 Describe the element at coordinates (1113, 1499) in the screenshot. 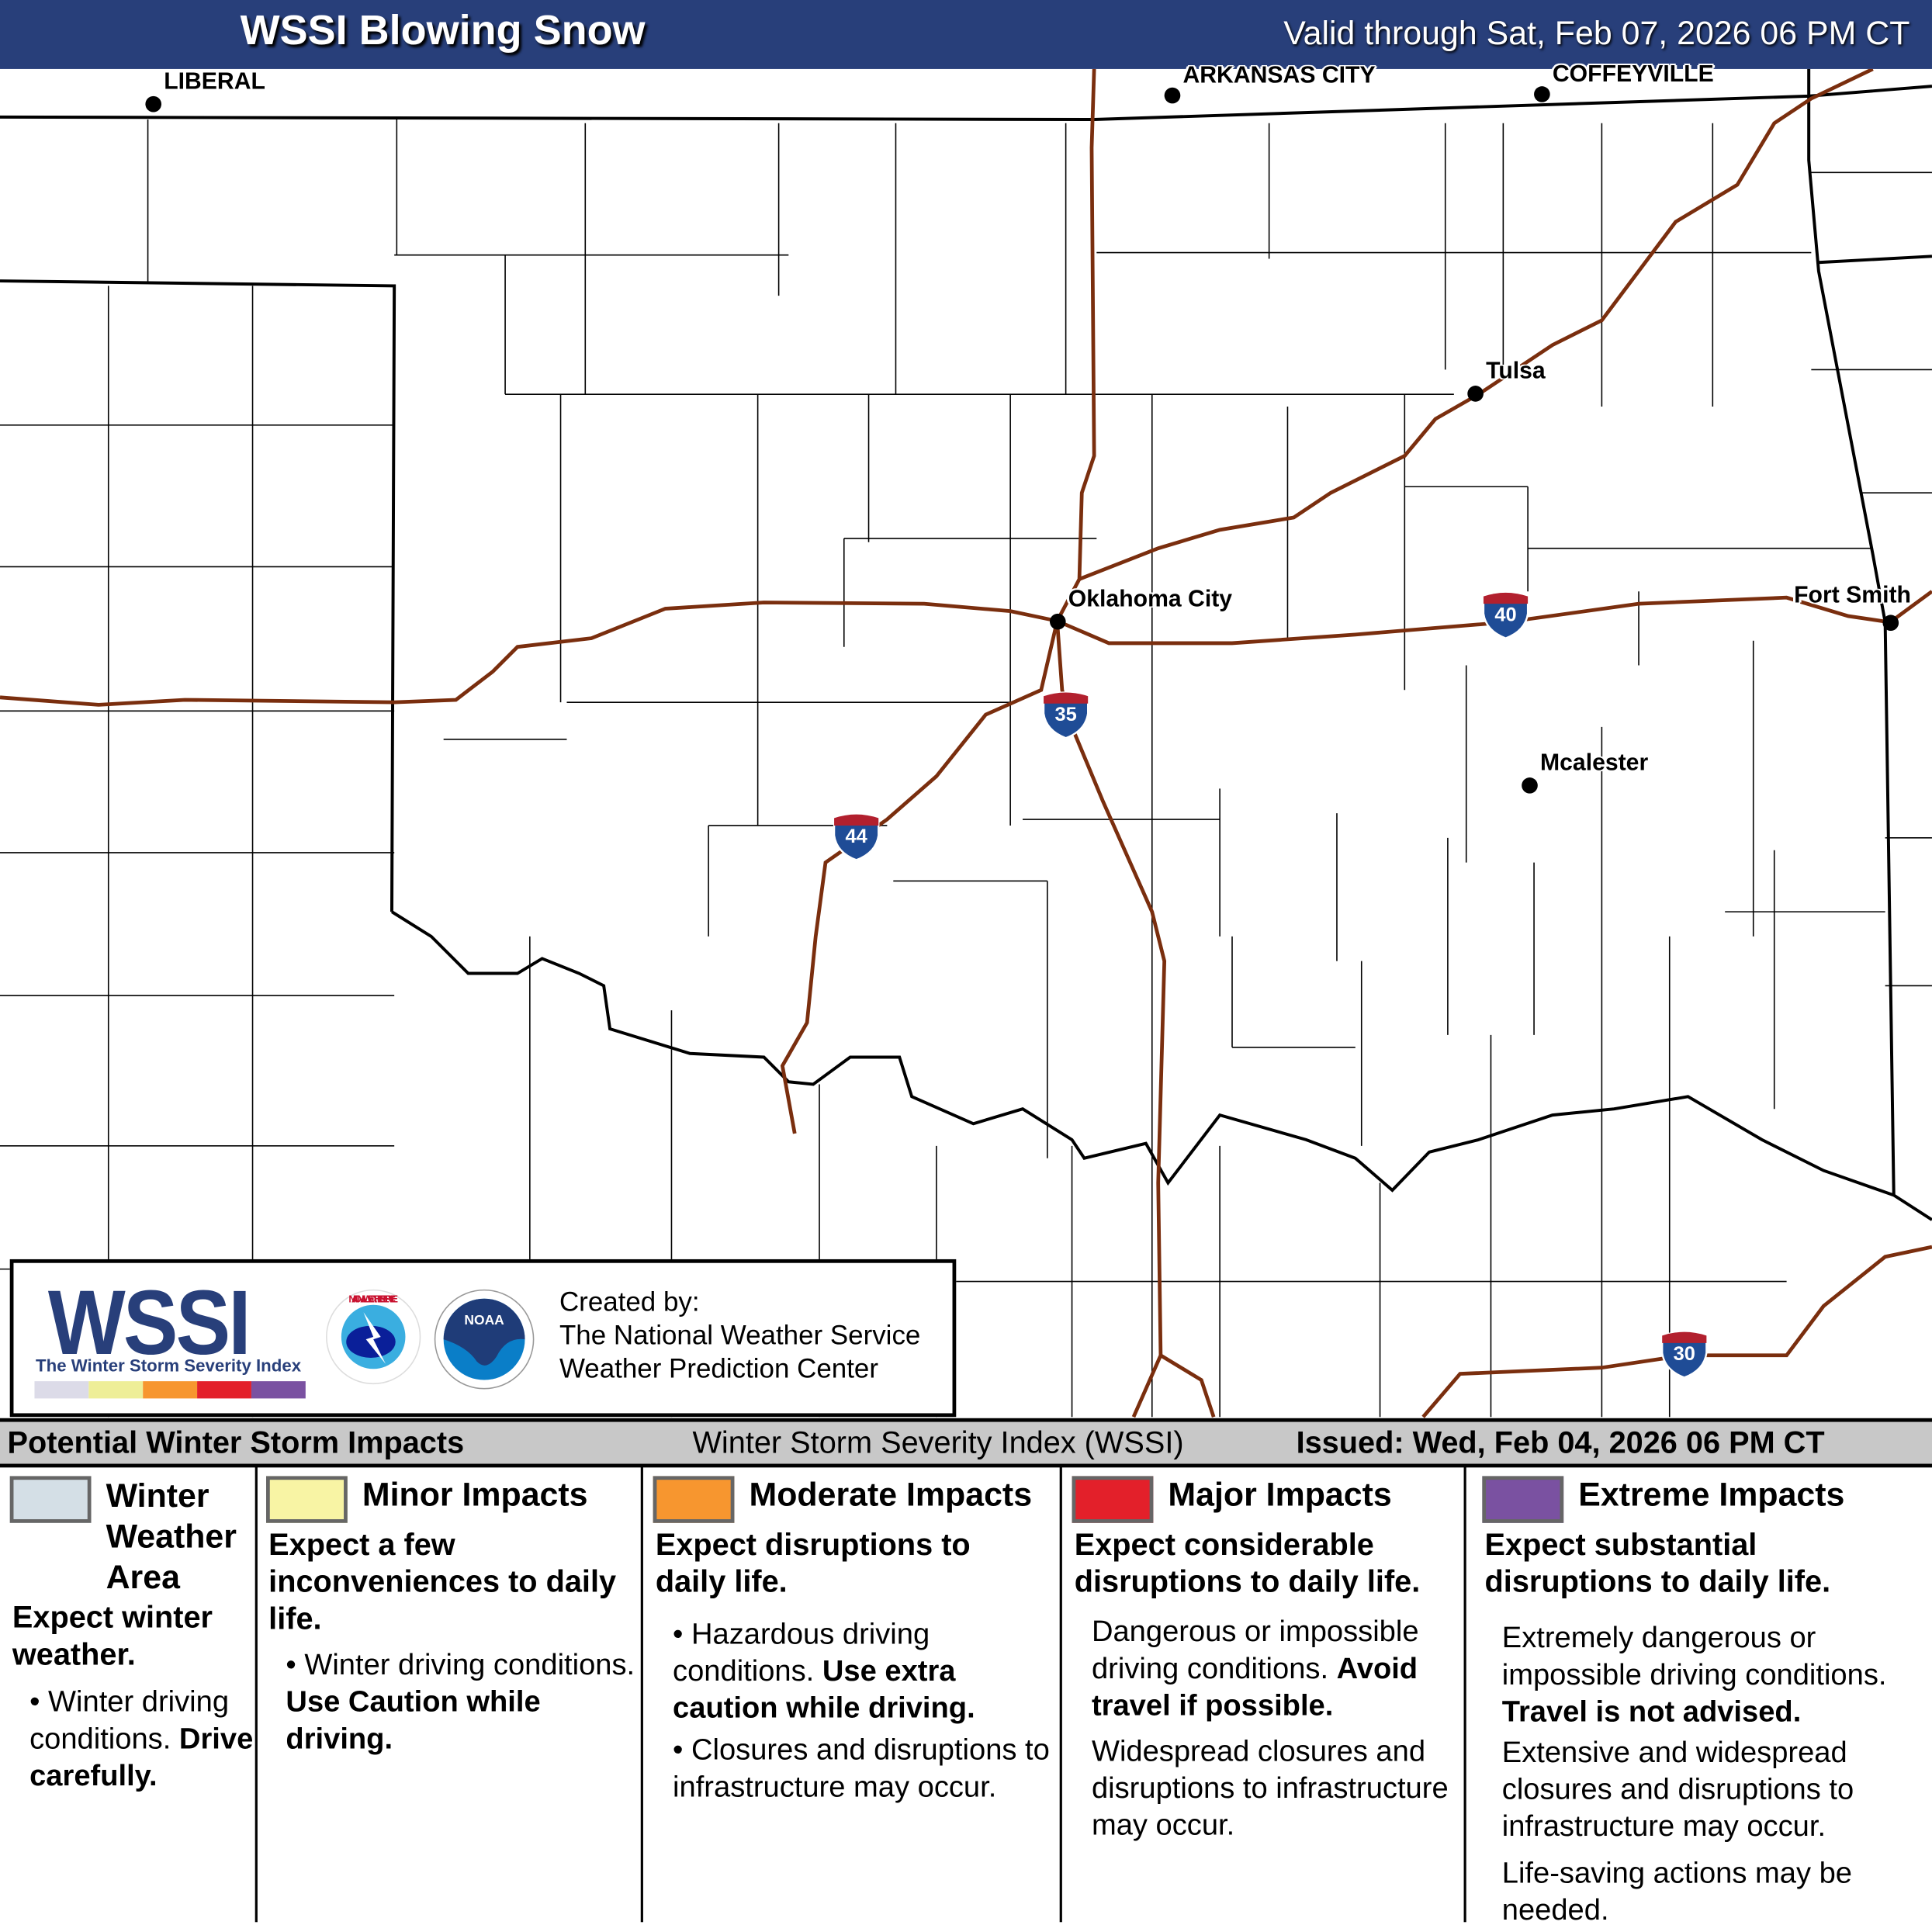

I see `swatch-major` at that location.